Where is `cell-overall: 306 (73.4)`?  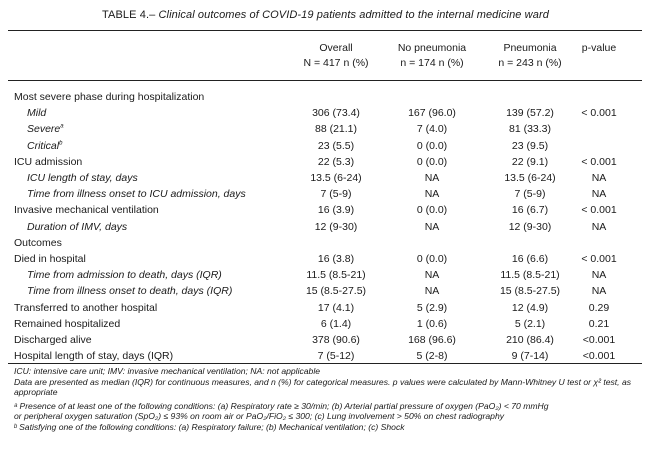
cell-overall: 306 (73.4) is located at coordinates (336, 113).